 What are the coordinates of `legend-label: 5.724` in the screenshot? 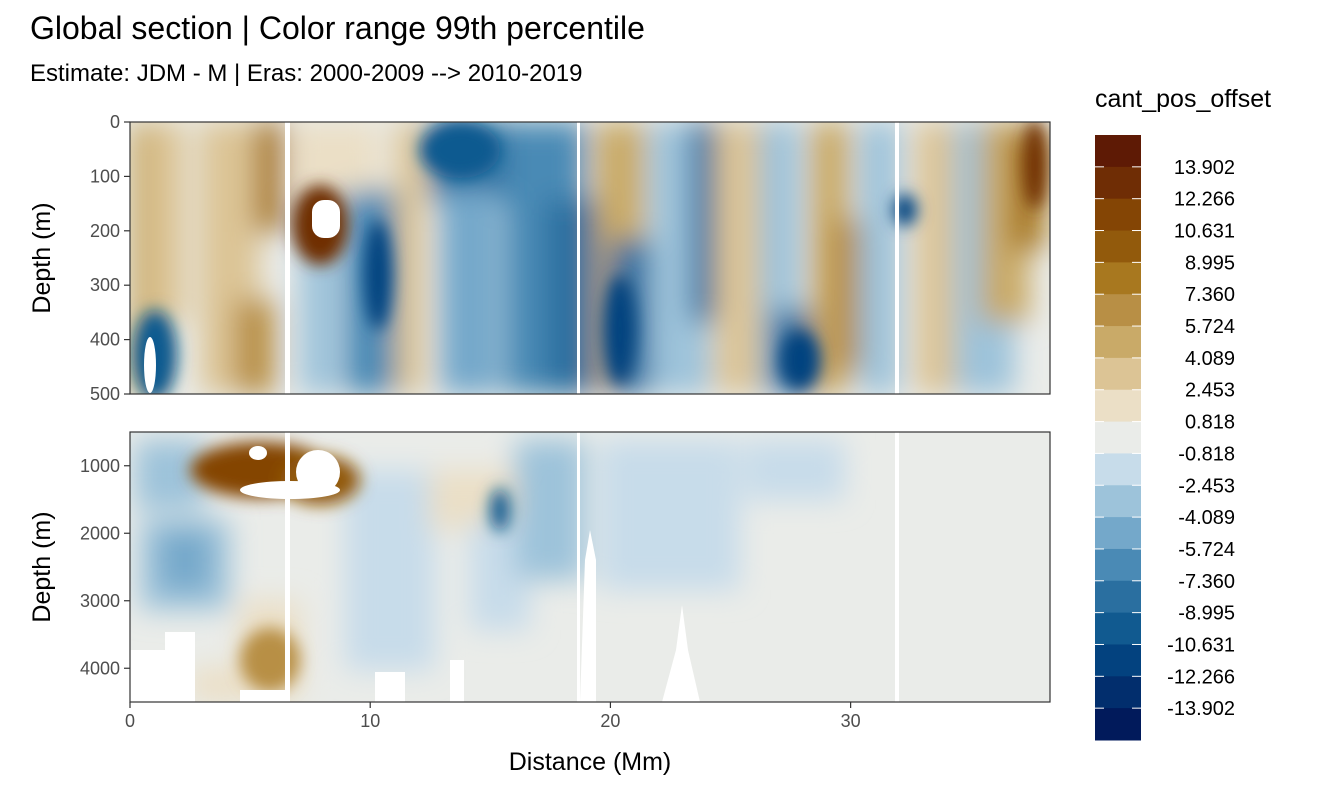 It's located at (1210, 327).